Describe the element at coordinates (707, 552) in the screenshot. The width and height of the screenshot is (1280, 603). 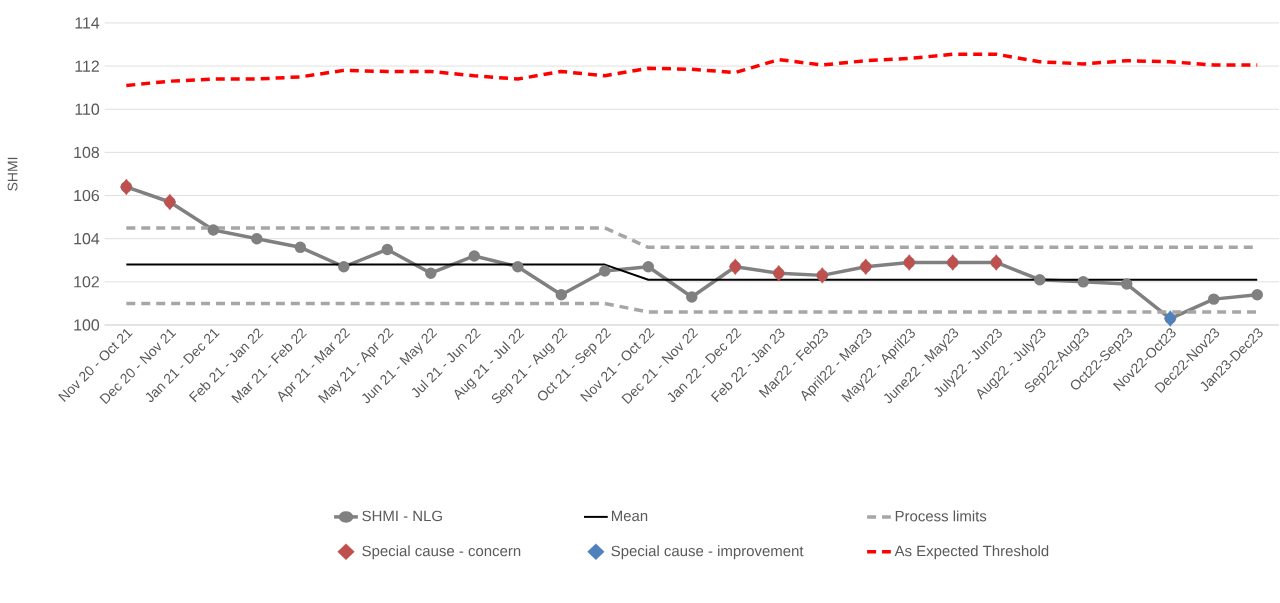
I see `legend-label: Special cause - improvement` at that location.